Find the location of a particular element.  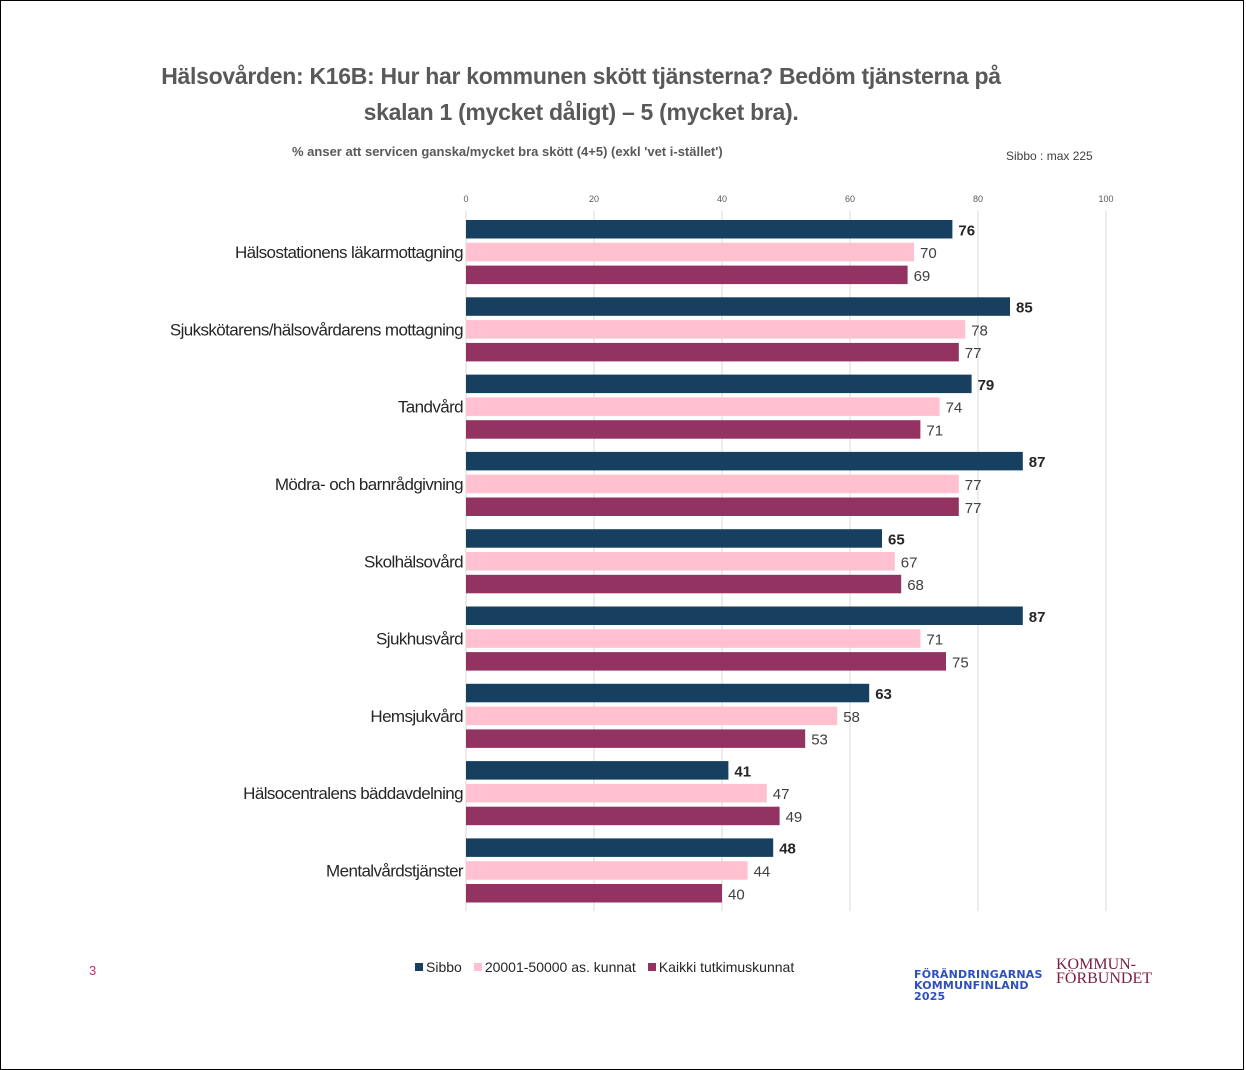

legend-item-sibbo: Sibbo is located at coordinates (438, 967).